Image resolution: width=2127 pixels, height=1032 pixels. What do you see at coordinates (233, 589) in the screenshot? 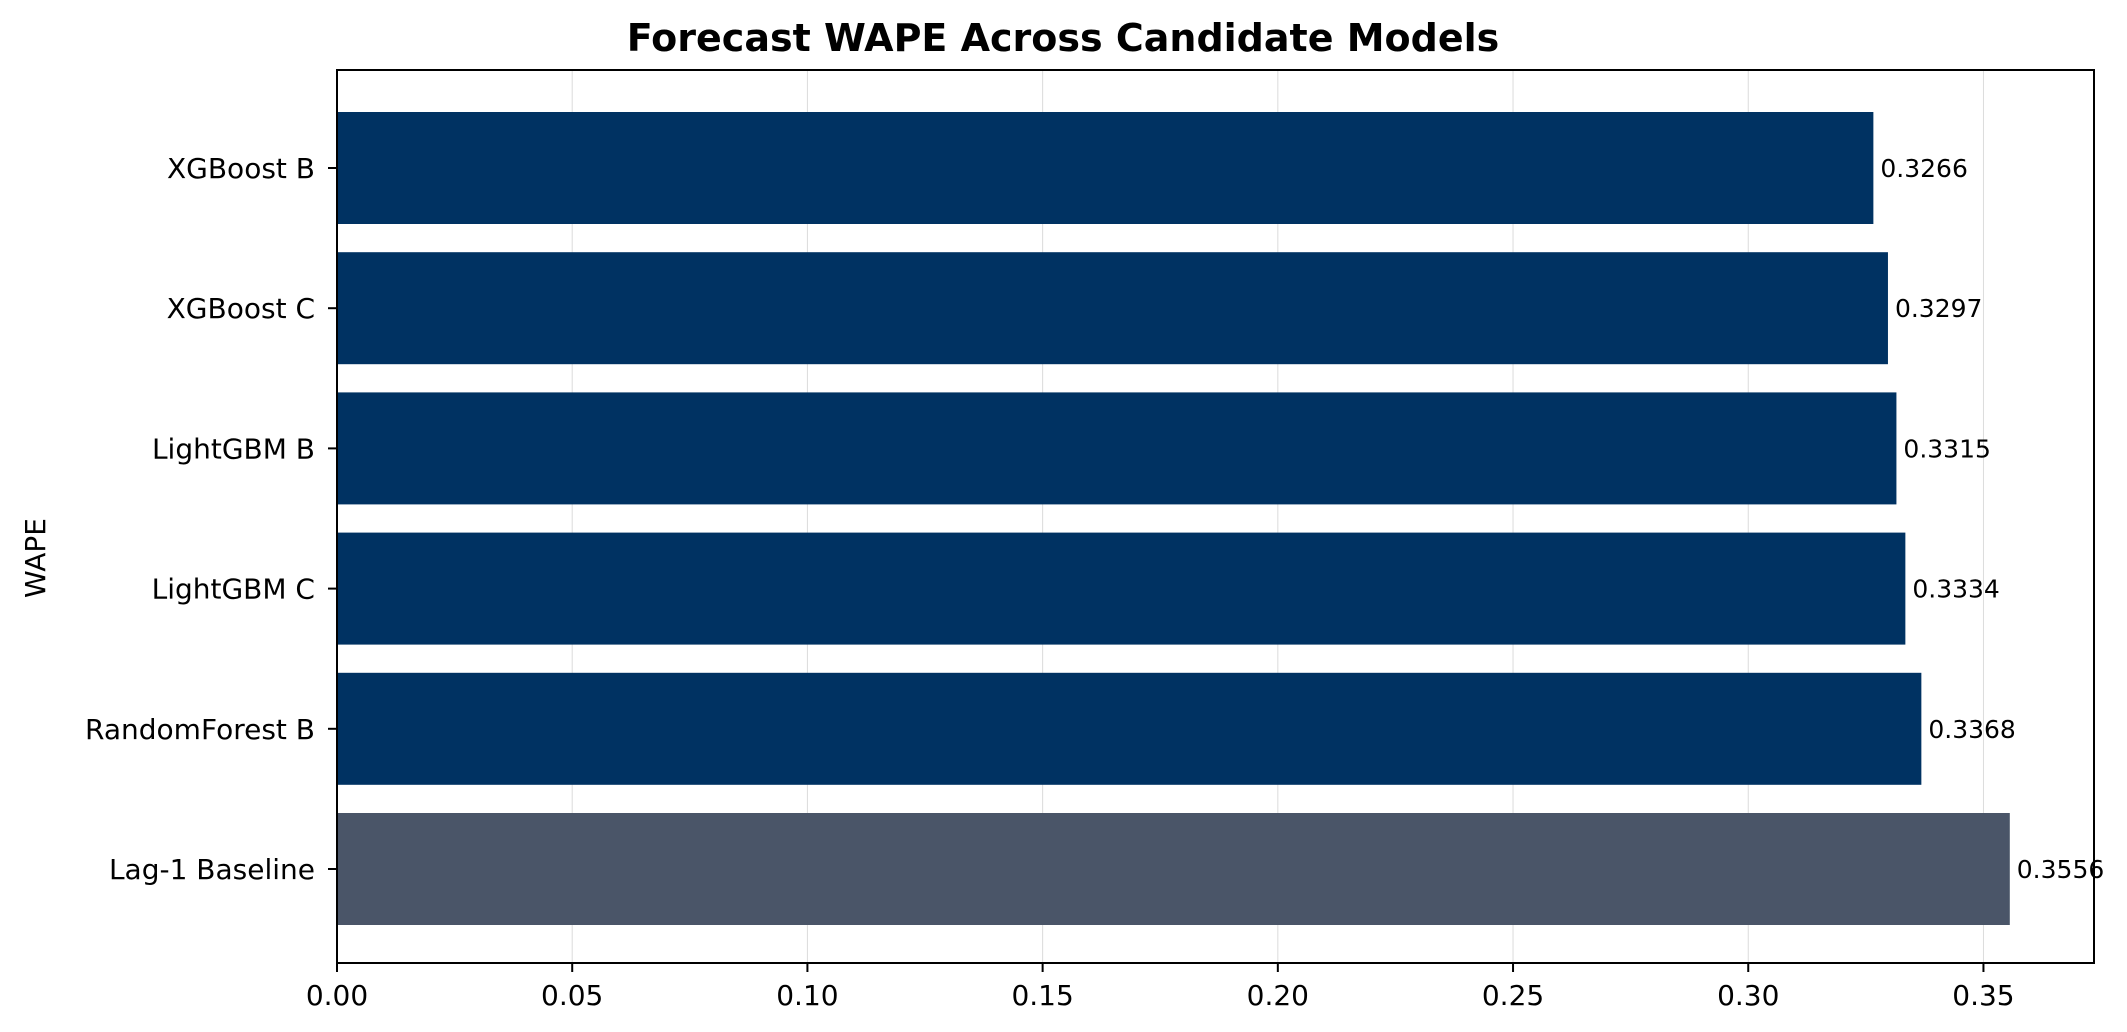
I see `y-tick-label: LightGBM C` at bounding box center [233, 589].